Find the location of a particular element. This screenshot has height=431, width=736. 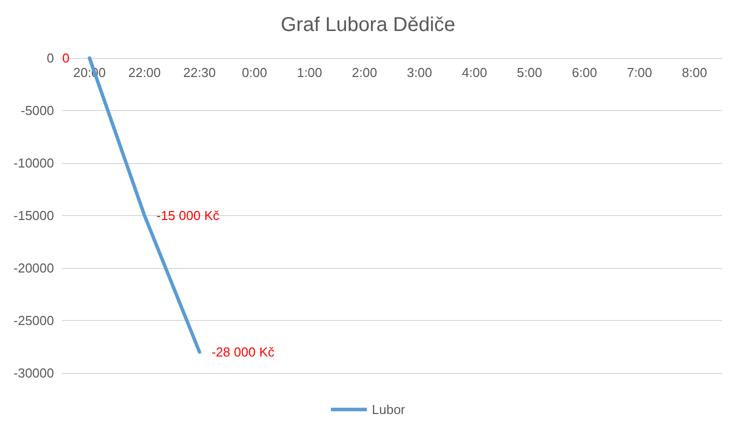

y-tick-label: -10000 is located at coordinates (34, 163).